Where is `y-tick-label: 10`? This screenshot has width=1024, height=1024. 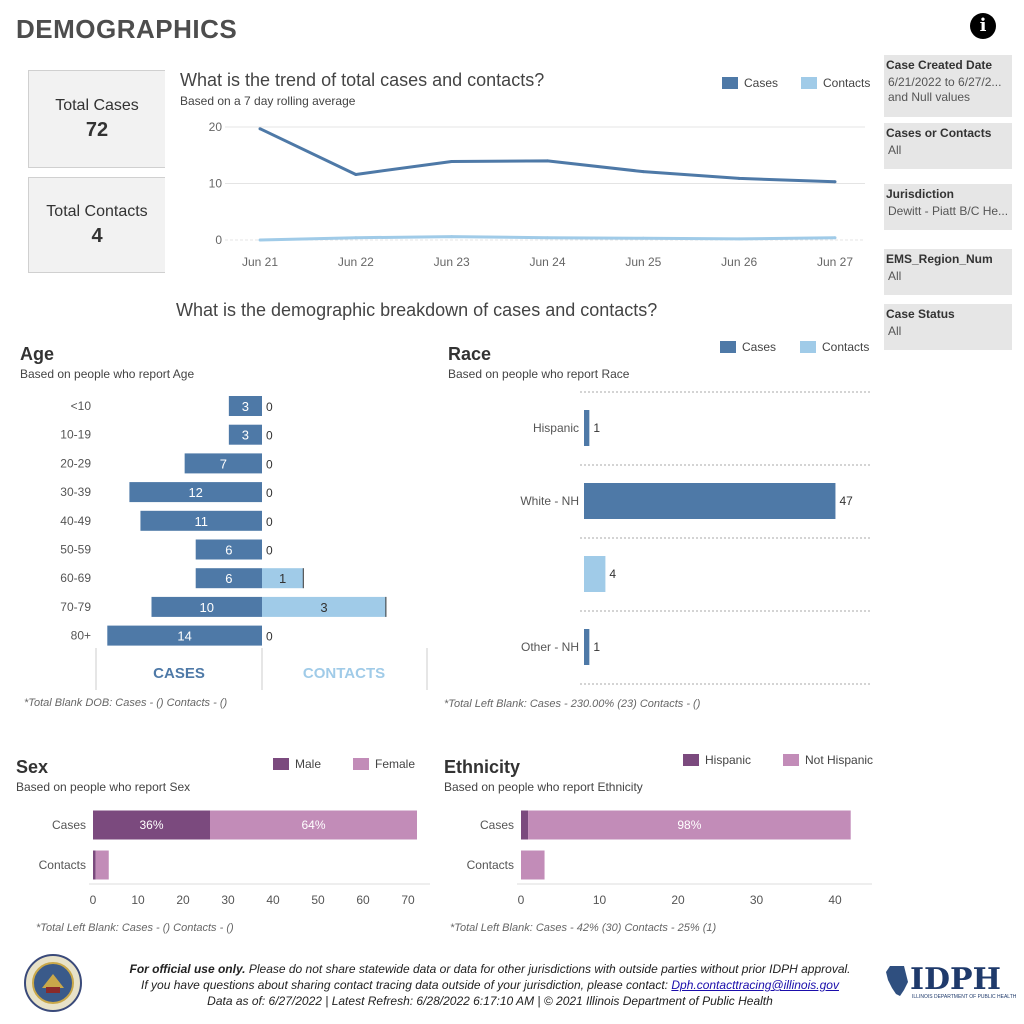
y-tick-label: 10 is located at coordinates (216, 184).